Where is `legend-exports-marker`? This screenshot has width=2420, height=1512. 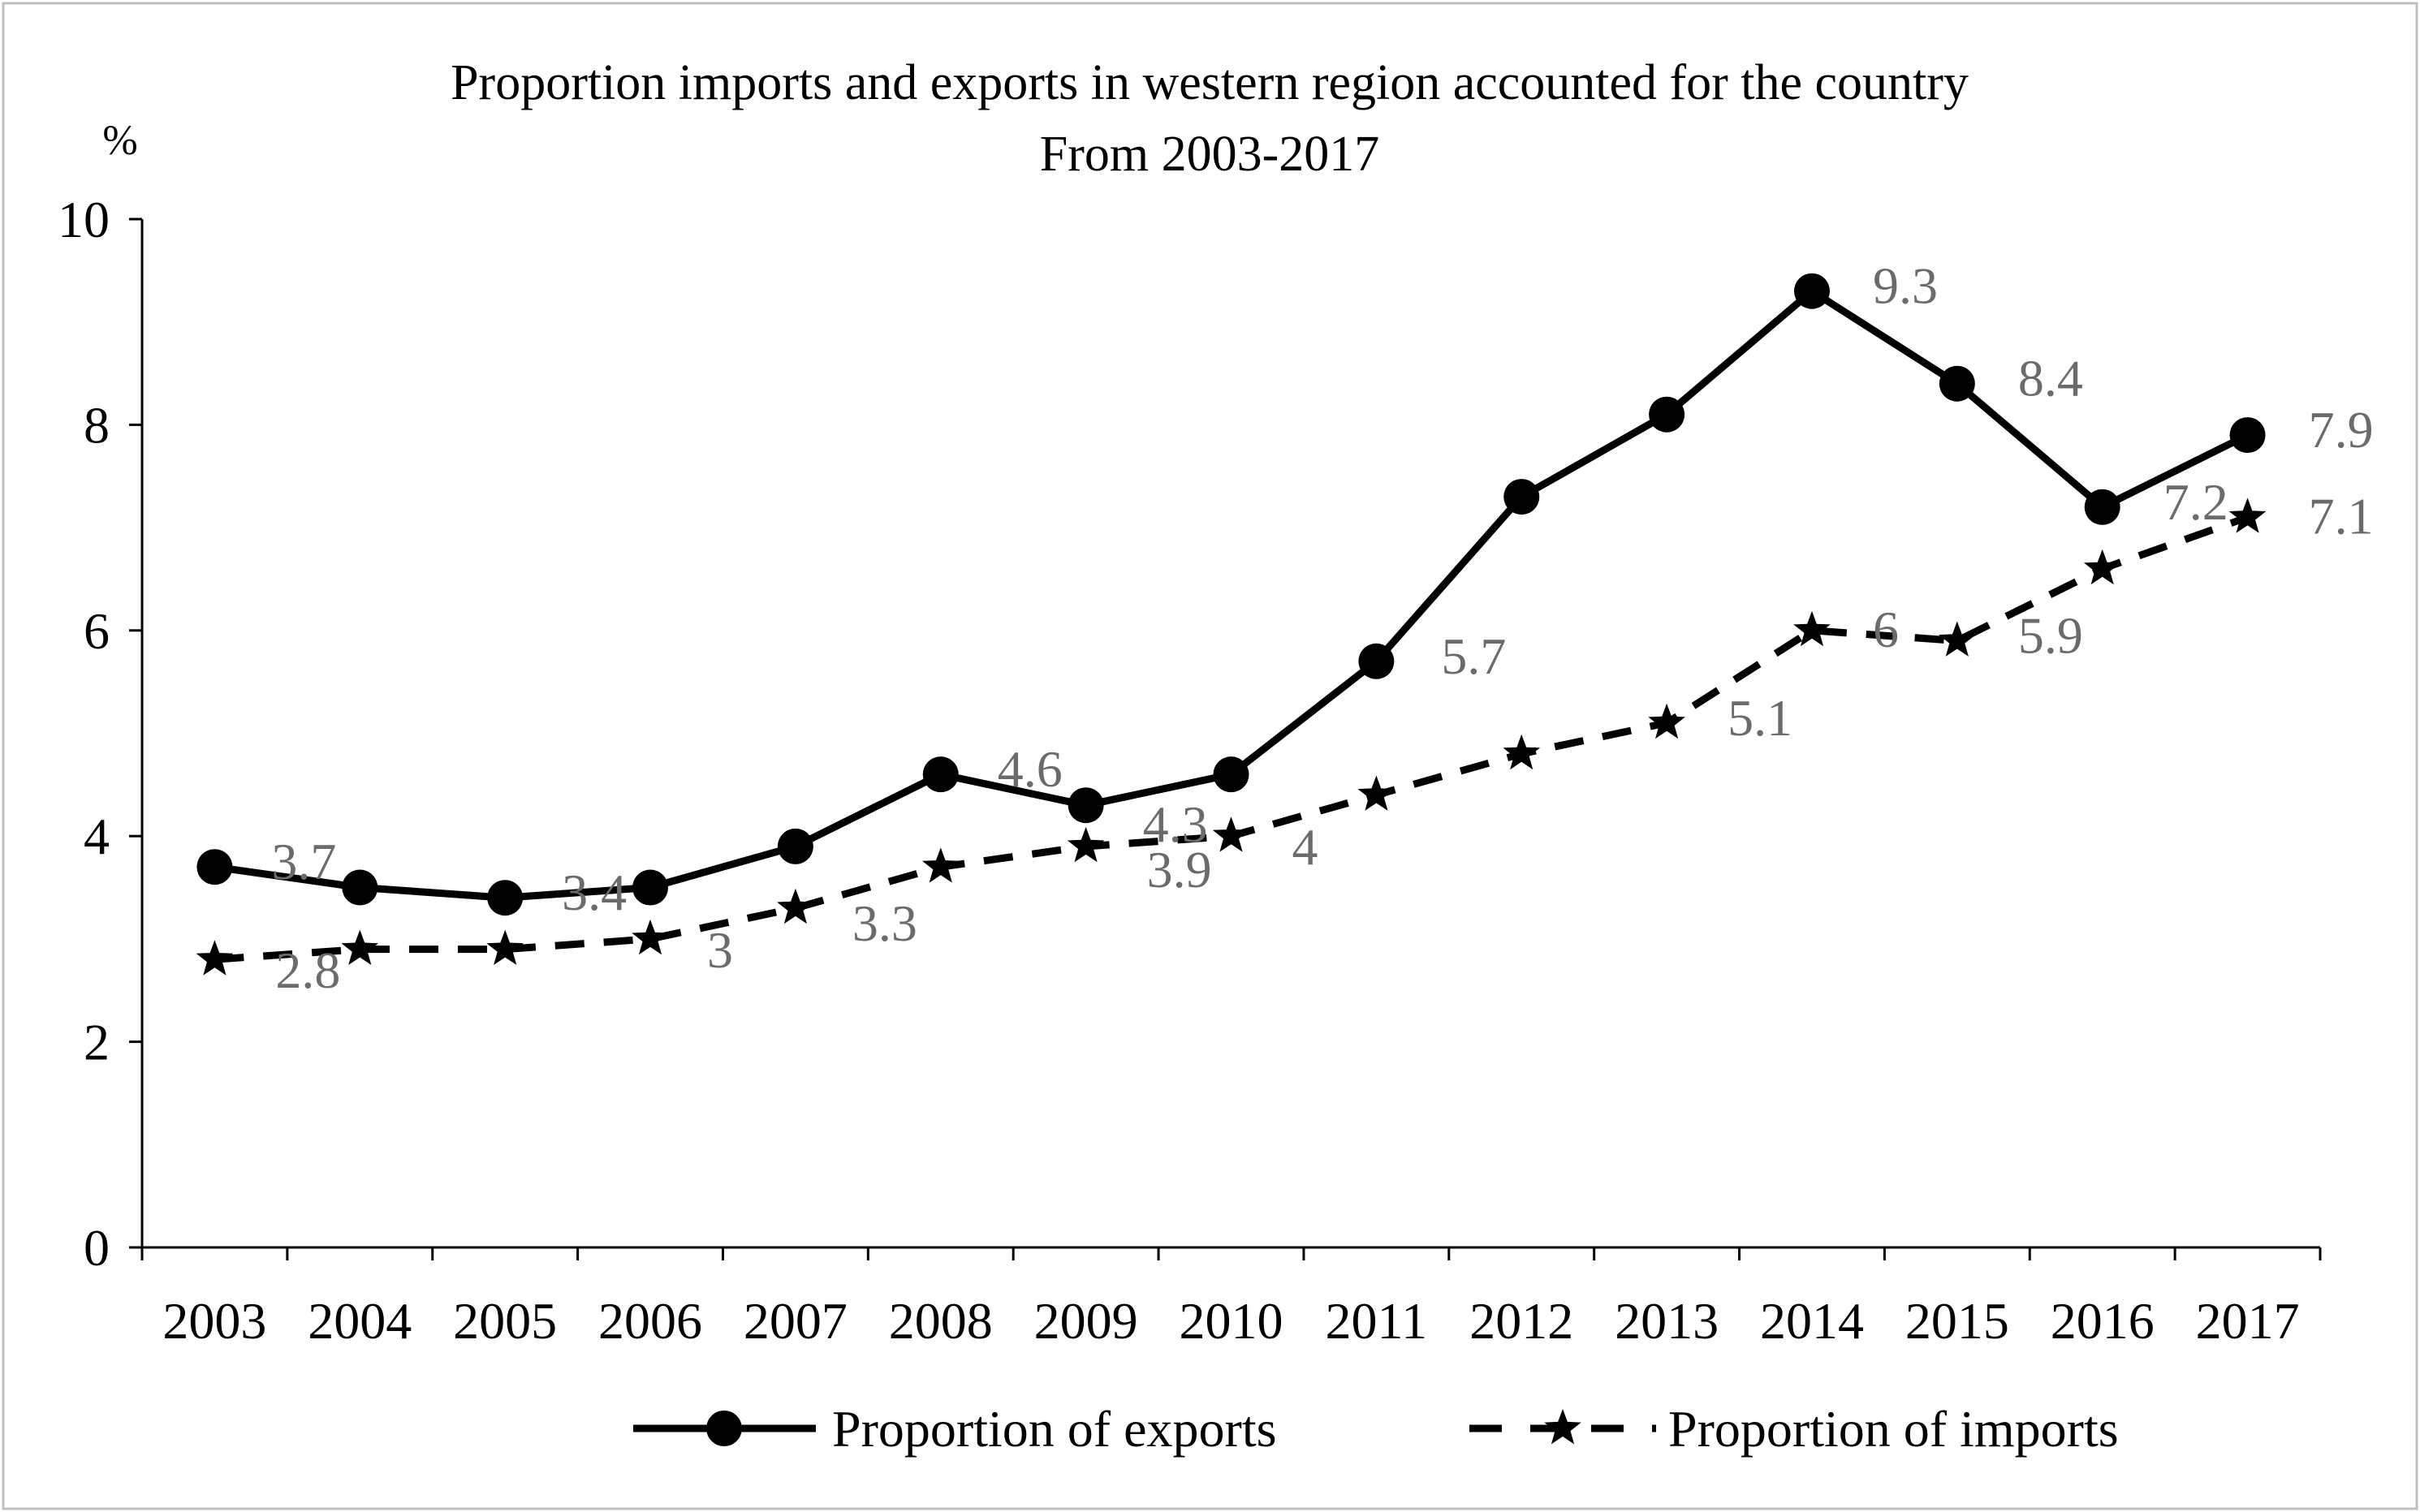 legend-exports-marker is located at coordinates (724, 1429).